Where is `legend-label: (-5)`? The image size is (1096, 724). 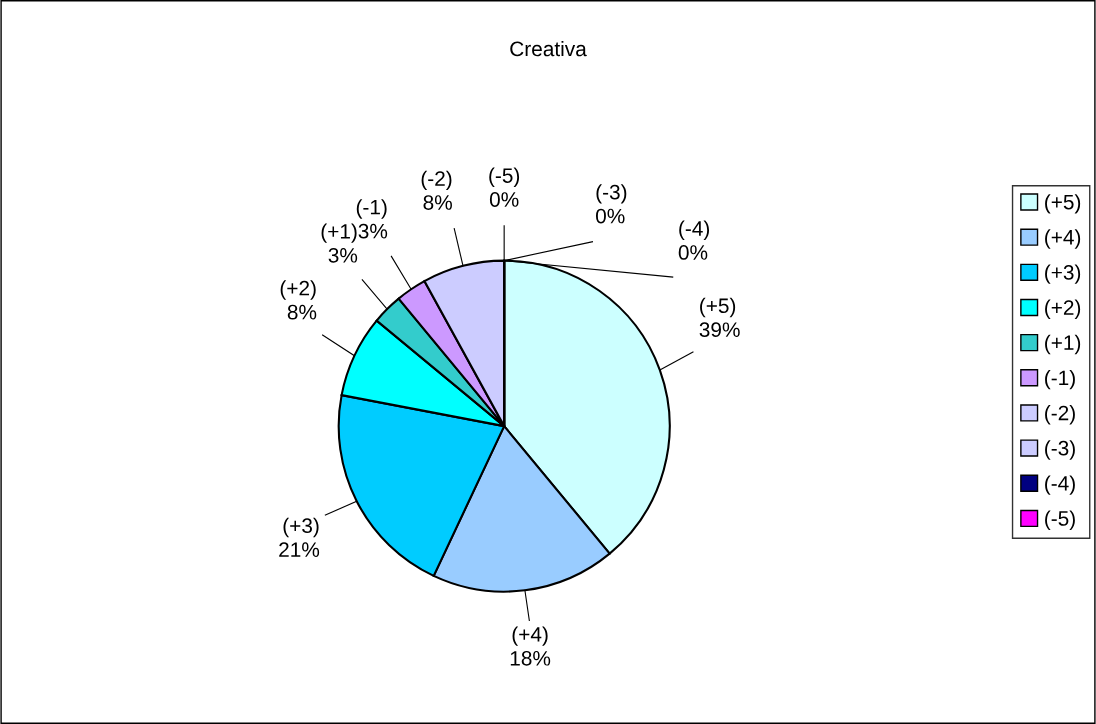 legend-label: (-5) is located at coordinates (1060, 520).